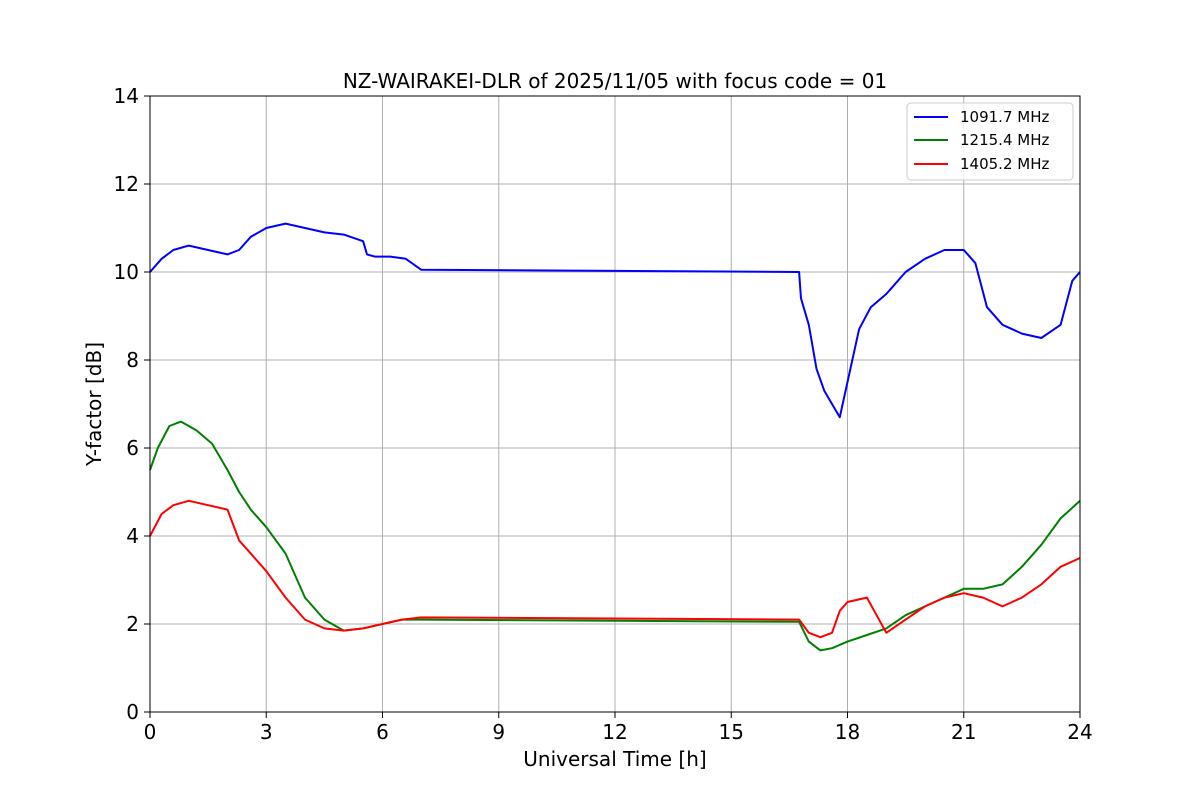 The width and height of the screenshot is (1200, 800). I want to click on x-tick-label-15: 15, so click(731, 732).